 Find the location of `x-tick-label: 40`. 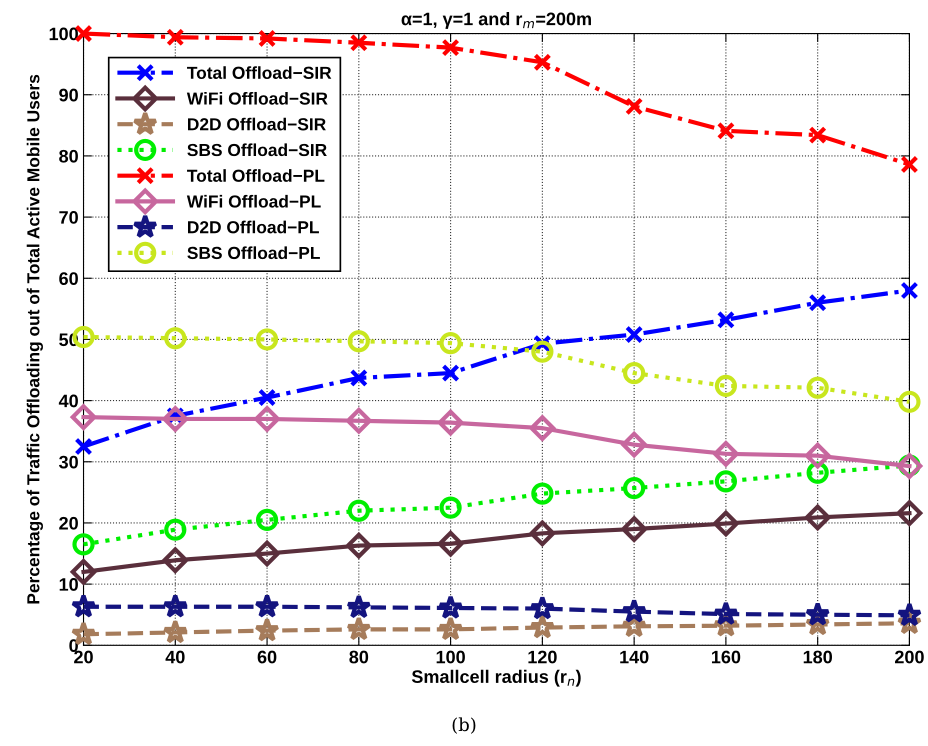

x-tick-label: 40 is located at coordinates (175, 657).